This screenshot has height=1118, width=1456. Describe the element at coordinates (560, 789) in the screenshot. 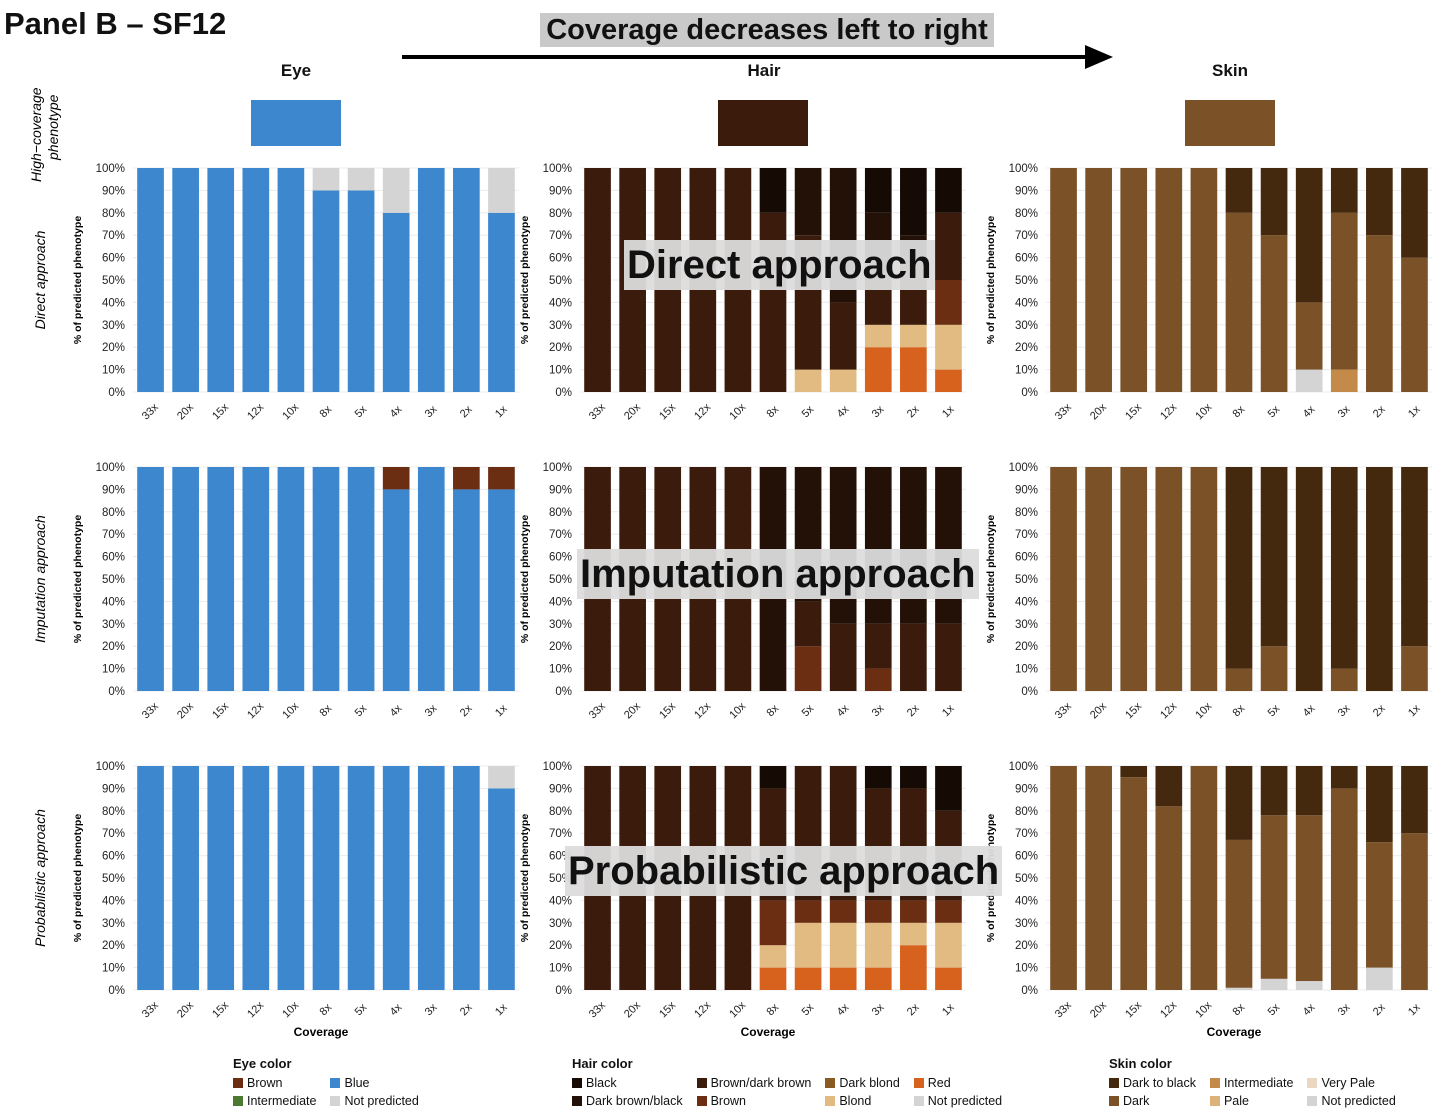

I see `y-tick-label: 90%` at that location.